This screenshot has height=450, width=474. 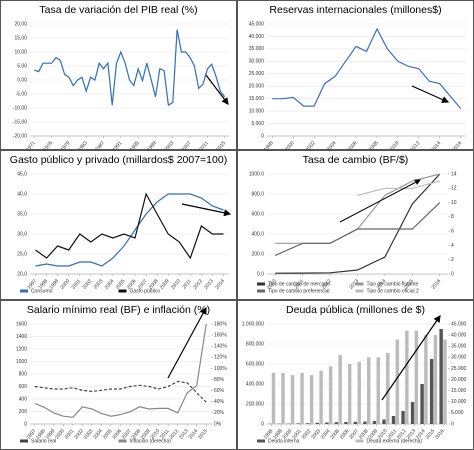 I want to click on y-tick-label: 800.0, so click(x=257, y=194).